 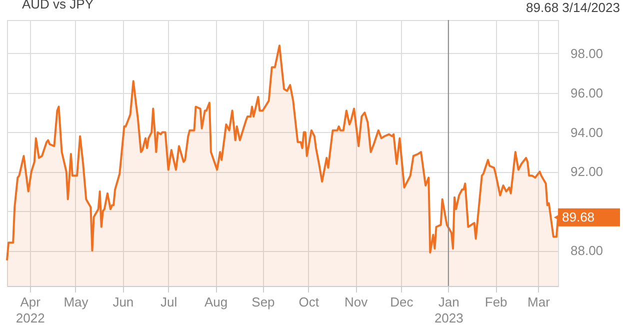 What do you see at coordinates (587, 250) in the screenshot?
I see `y-tick-label: 88.00` at bounding box center [587, 250].